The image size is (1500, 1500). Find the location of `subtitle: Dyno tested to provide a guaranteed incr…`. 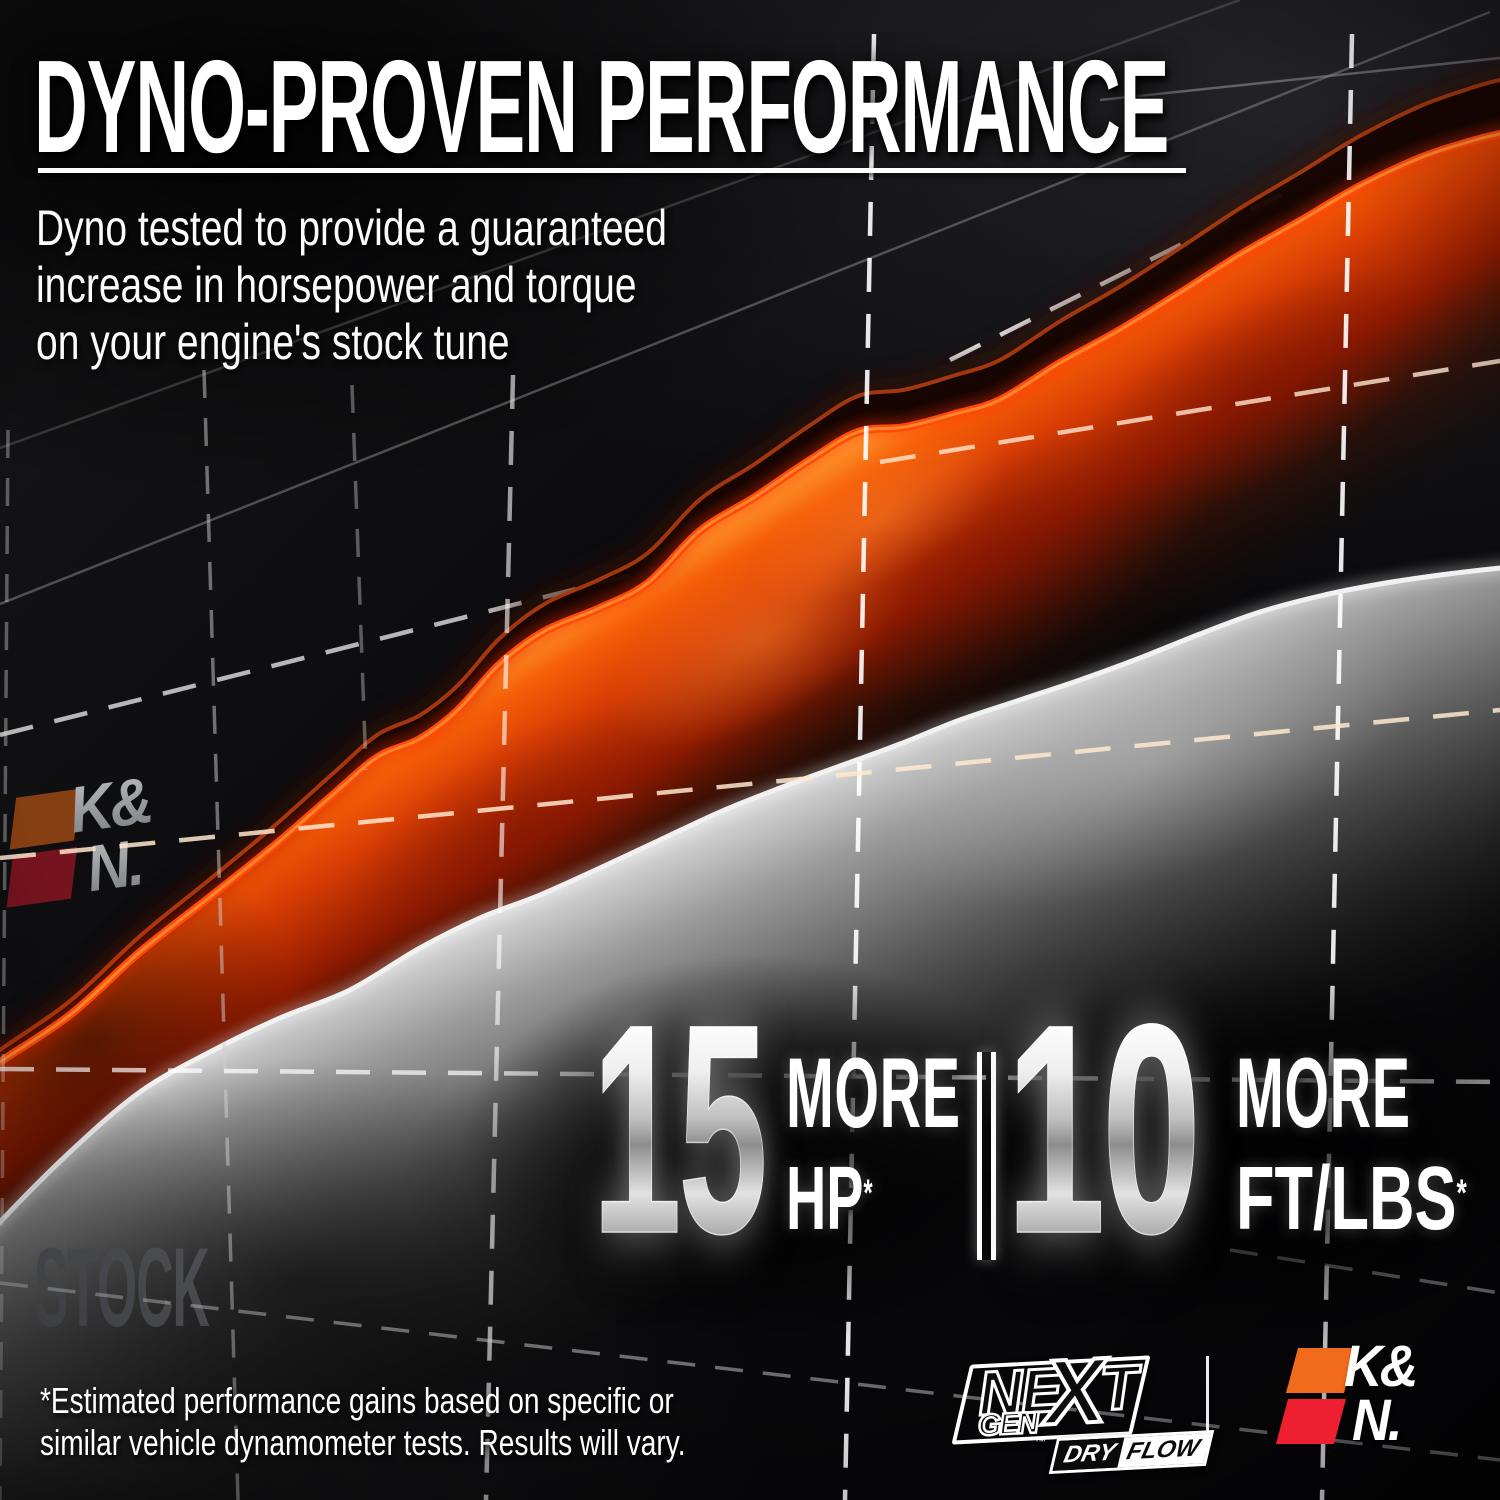

subtitle: Dyno tested to provide a guaranteed incr… is located at coordinates (351, 285).